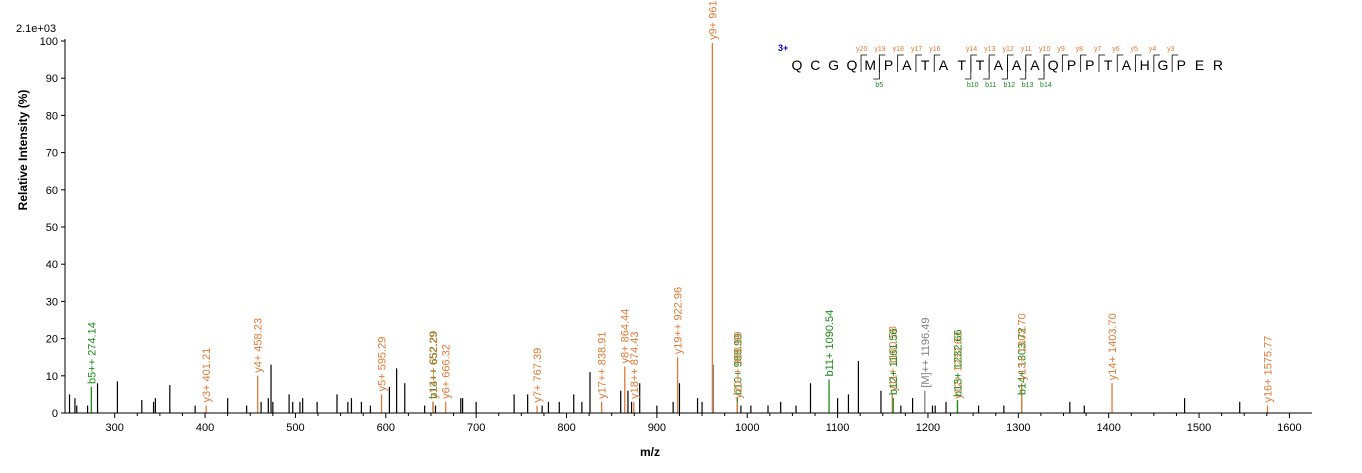  I want to click on x-tick-label: 800, so click(566, 428).